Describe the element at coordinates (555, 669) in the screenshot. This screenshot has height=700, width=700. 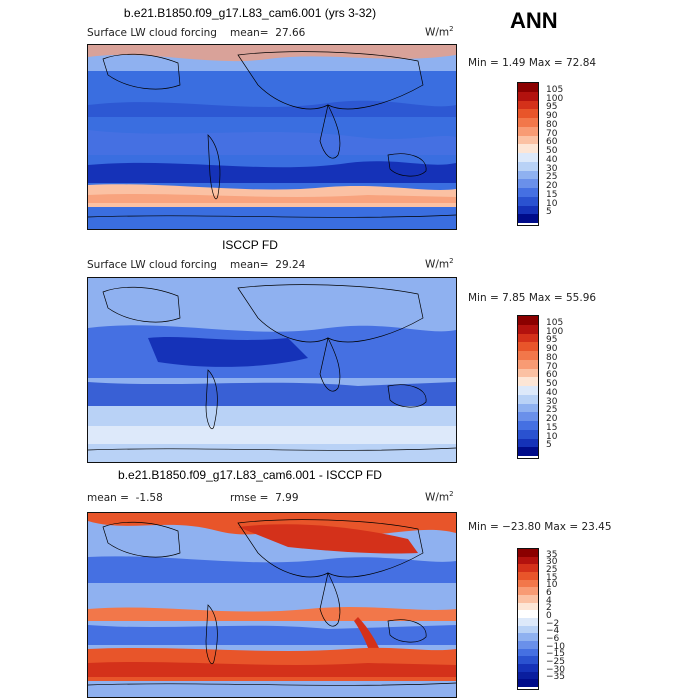
I see `colorbar-label: −30` at that location.